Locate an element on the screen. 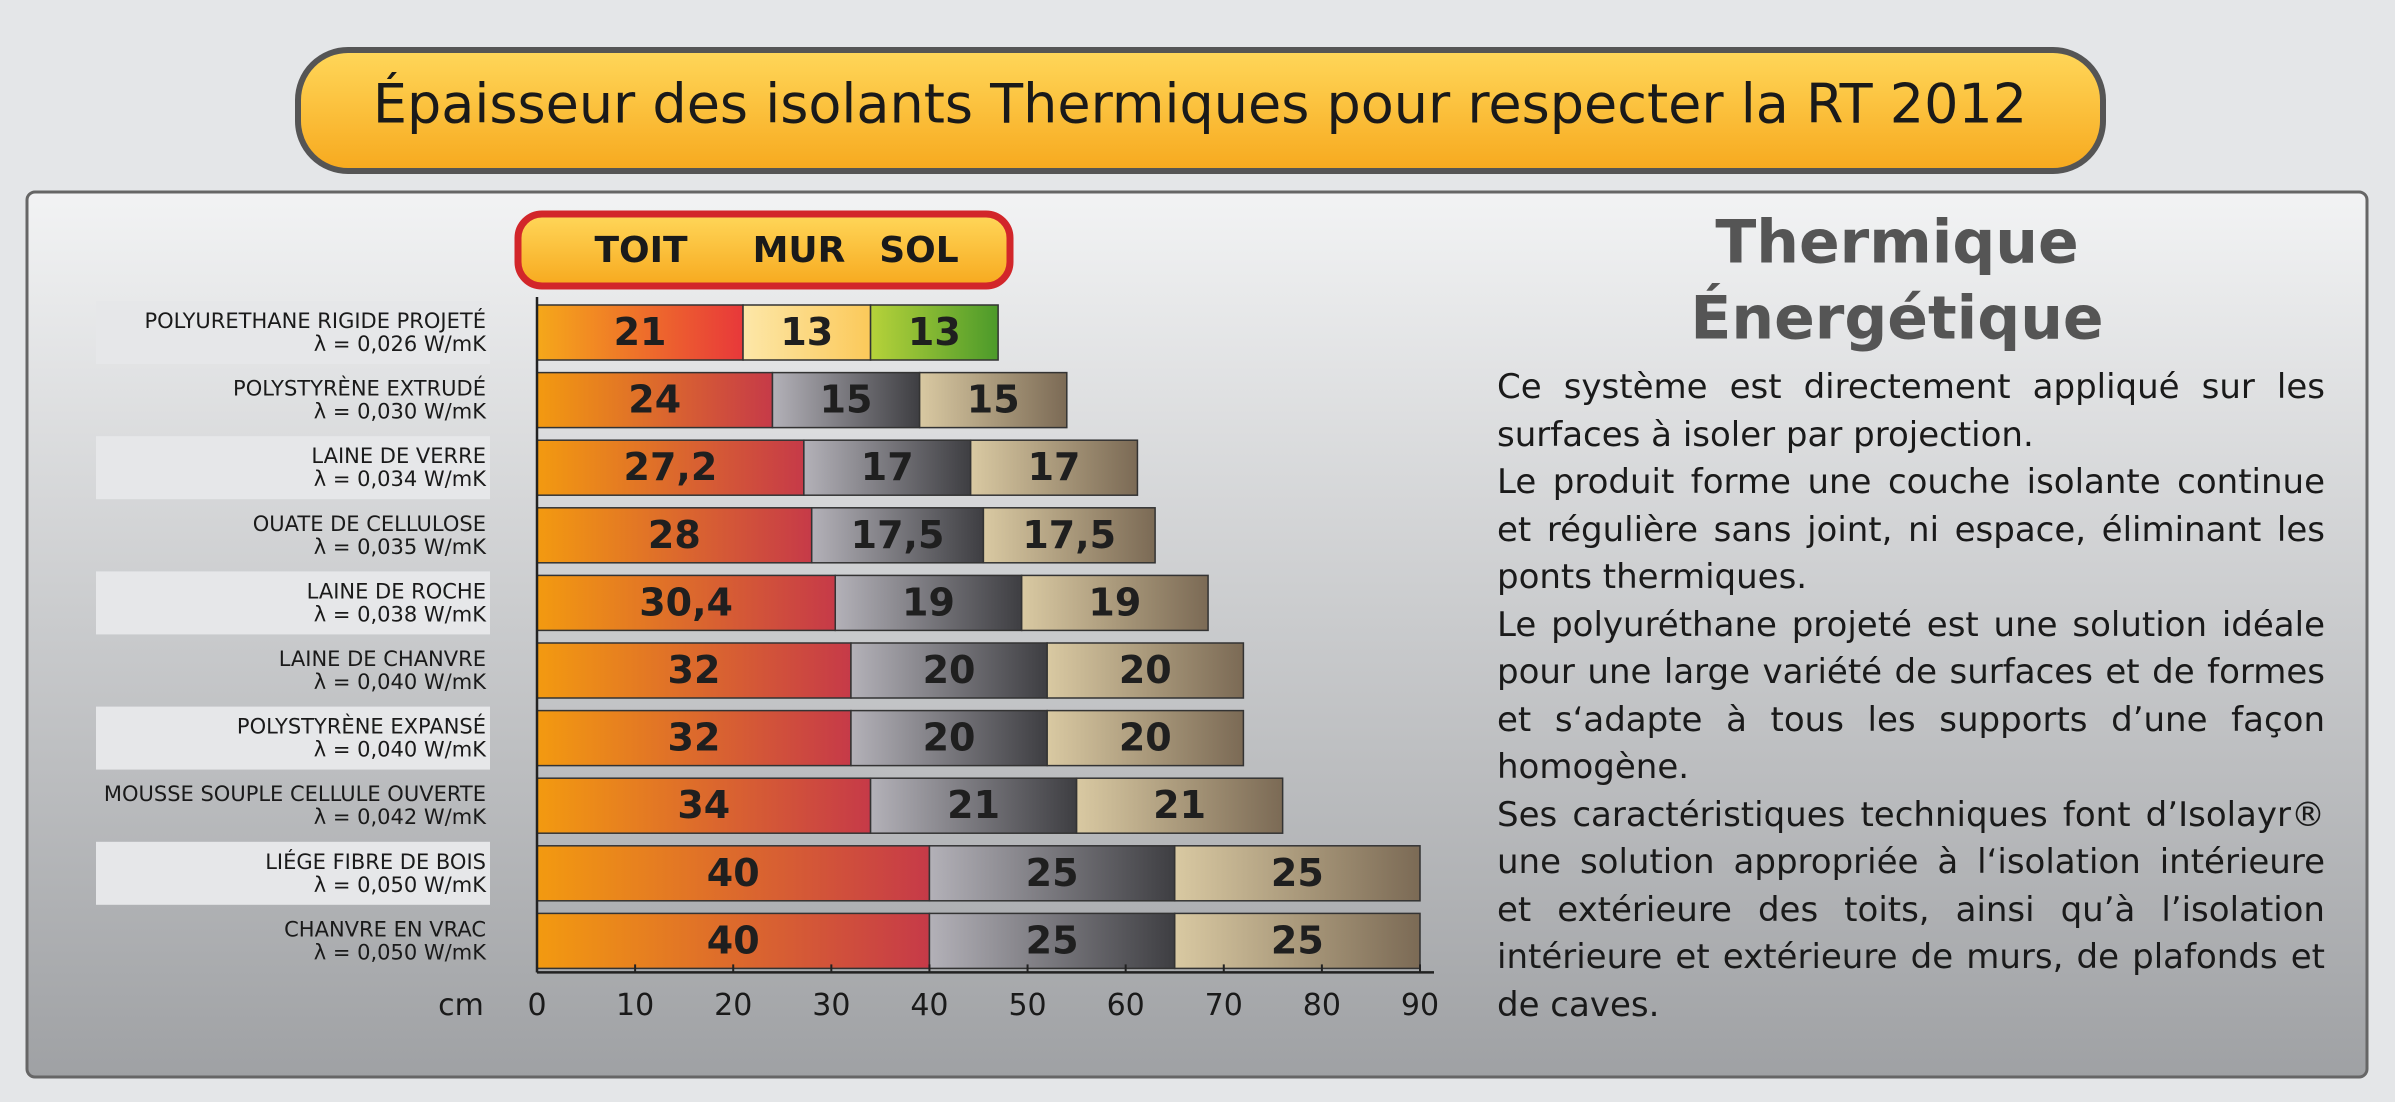  value-label: 30,4 is located at coordinates (686, 602).